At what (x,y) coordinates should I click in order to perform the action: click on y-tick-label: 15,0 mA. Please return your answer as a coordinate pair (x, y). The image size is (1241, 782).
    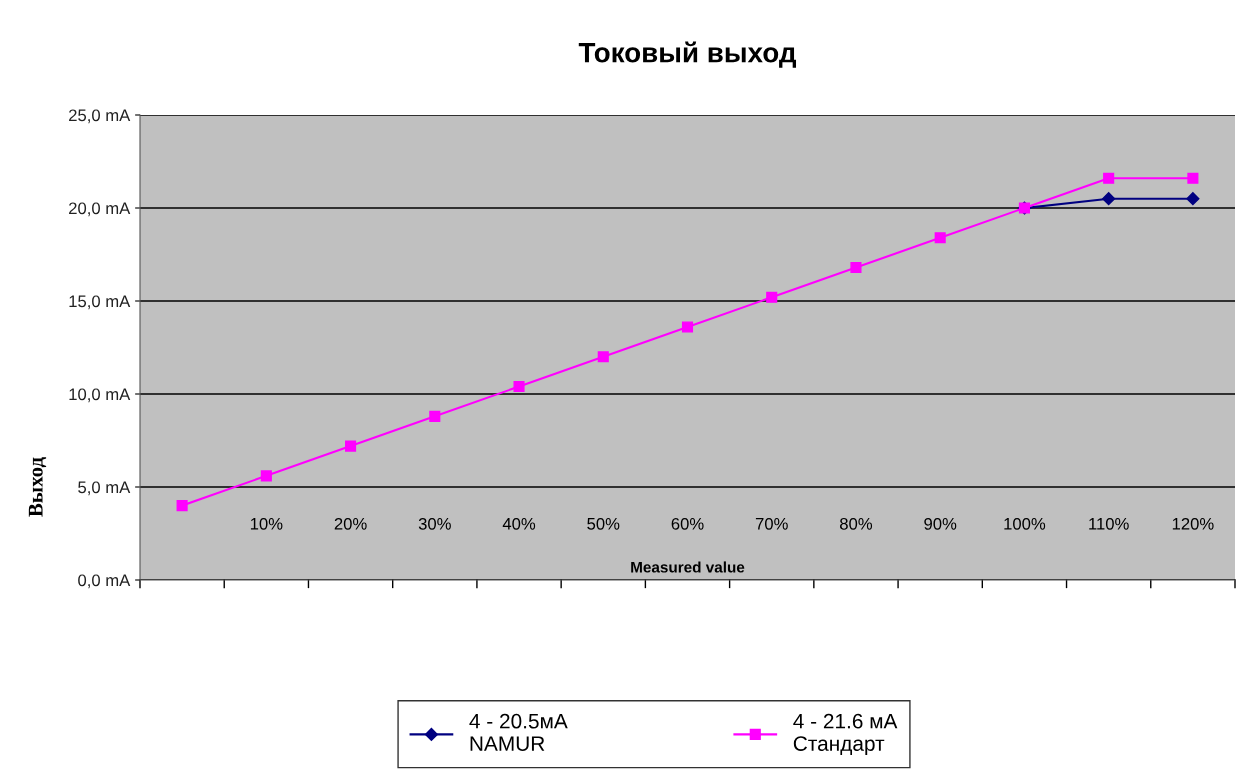
    Looking at the image, I should click on (100, 302).